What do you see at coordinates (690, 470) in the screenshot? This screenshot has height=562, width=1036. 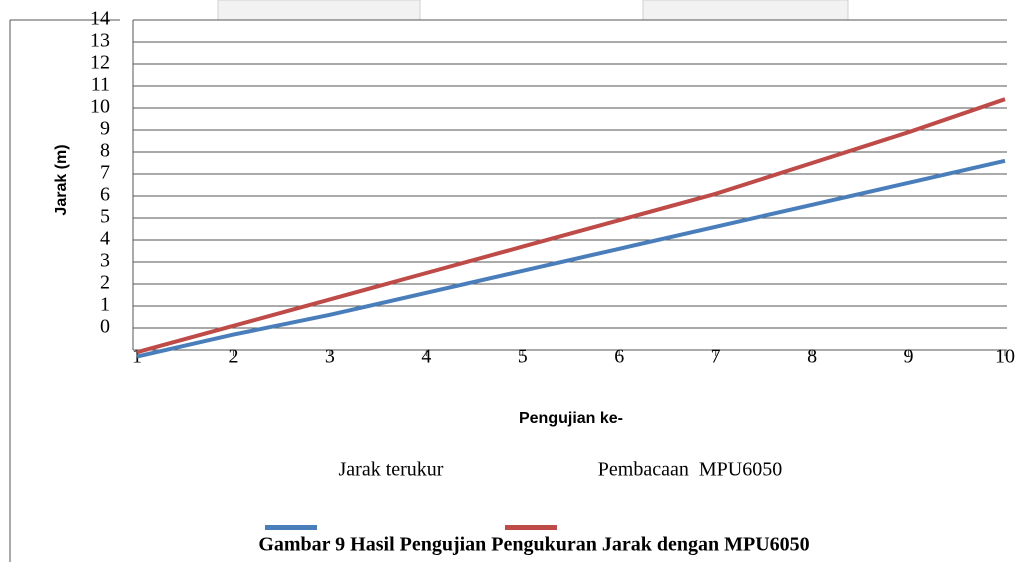 I see `legend-label: Pembacaan MPU6050` at bounding box center [690, 470].